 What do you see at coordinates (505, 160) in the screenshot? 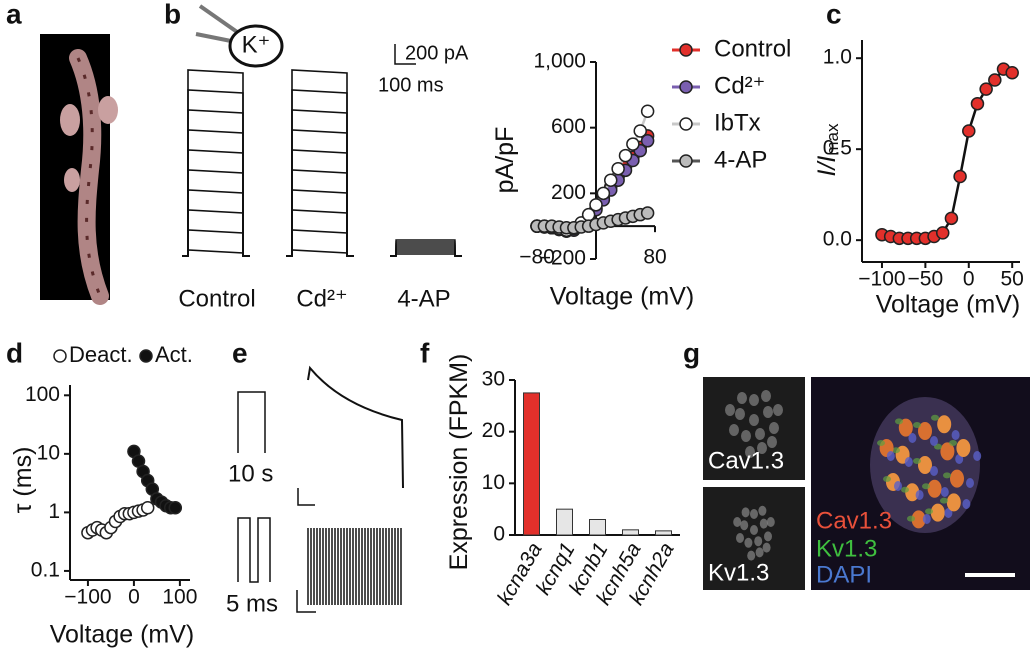
I see `y-axis-label: pA/pF` at bounding box center [505, 160].